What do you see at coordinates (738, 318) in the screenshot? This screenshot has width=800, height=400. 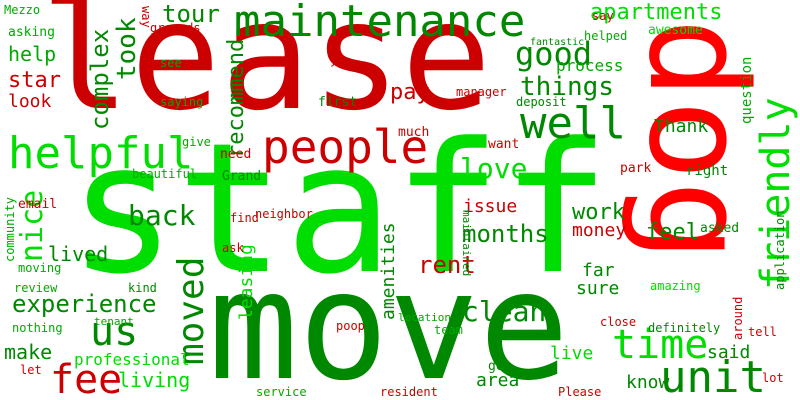 I see `word: around` at bounding box center [738, 318].